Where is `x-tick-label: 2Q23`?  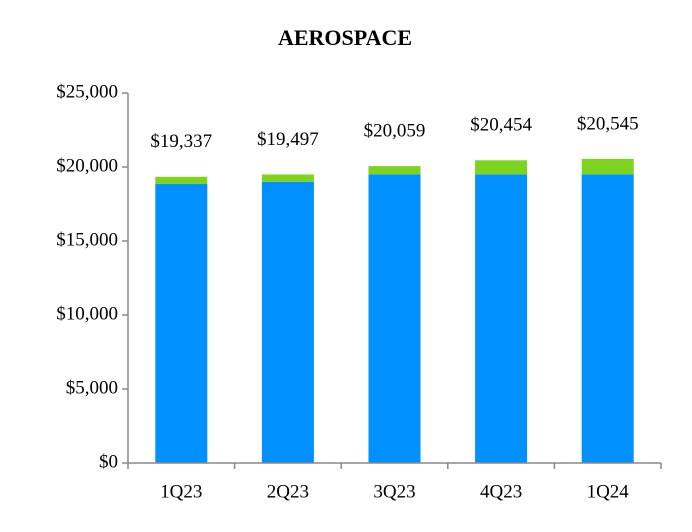 x-tick-label: 2Q23 is located at coordinates (288, 491).